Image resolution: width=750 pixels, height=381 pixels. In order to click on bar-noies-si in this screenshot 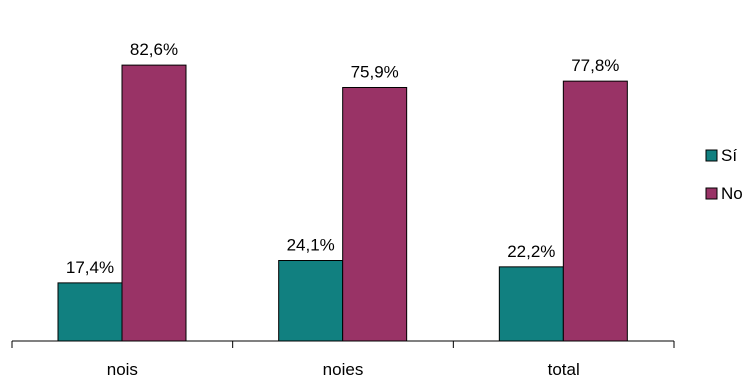, I will do `click(311, 301)`.